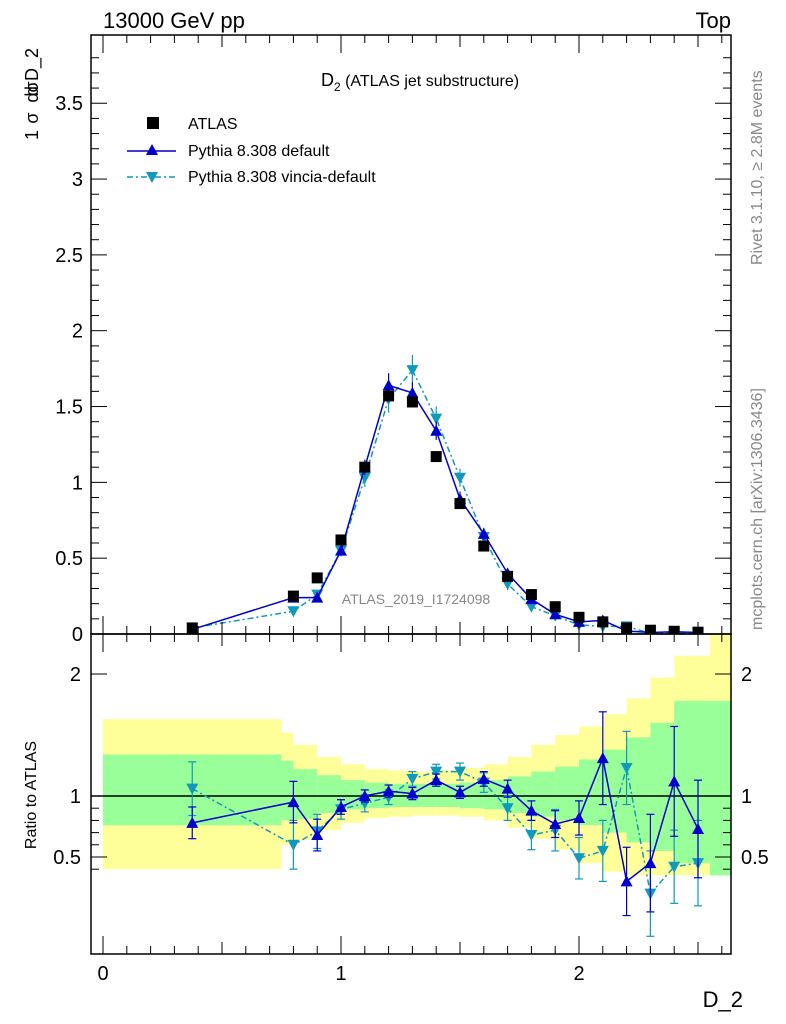 The width and height of the screenshot is (786, 1024). What do you see at coordinates (340, 974) in the screenshot?
I see `xtick-label: 1` at bounding box center [340, 974].